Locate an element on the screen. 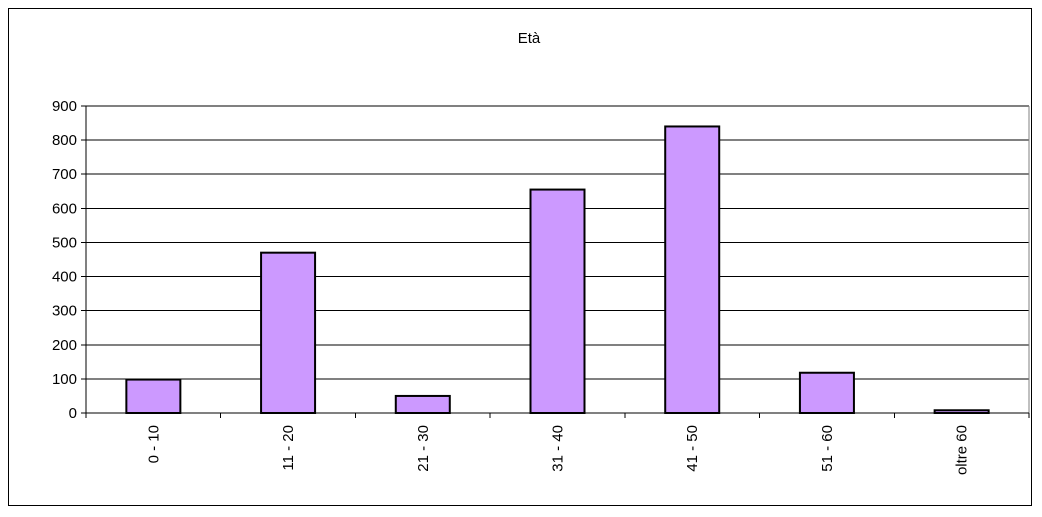 The width and height of the screenshot is (1042, 517). y-tick-label-600: 600 is located at coordinates (64, 208).